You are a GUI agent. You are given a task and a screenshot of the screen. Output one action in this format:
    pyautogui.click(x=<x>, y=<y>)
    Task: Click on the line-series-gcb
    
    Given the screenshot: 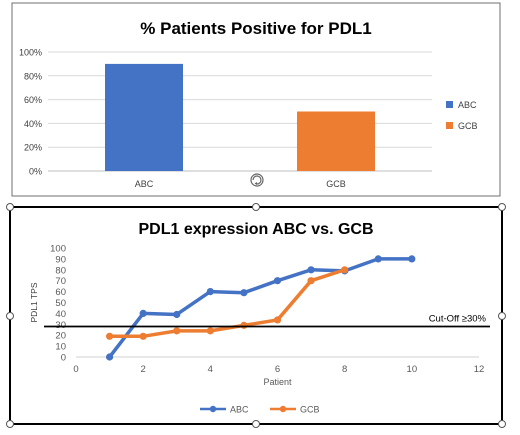 What is the action you would take?
    pyautogui.click(x=227, y=303)
    